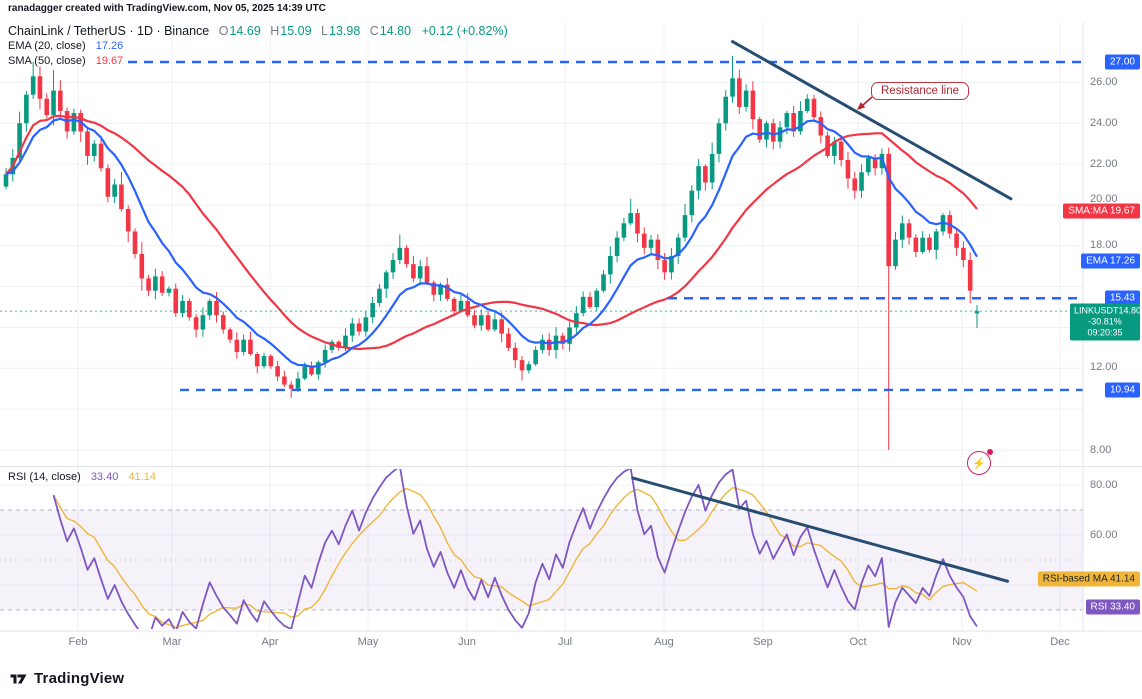 The height and width of the screenshot is (699, 1142). Describe the element at coordinates (1104, 485) in the screenshot. I see `rsi-tick-label: 80.00` at that location.